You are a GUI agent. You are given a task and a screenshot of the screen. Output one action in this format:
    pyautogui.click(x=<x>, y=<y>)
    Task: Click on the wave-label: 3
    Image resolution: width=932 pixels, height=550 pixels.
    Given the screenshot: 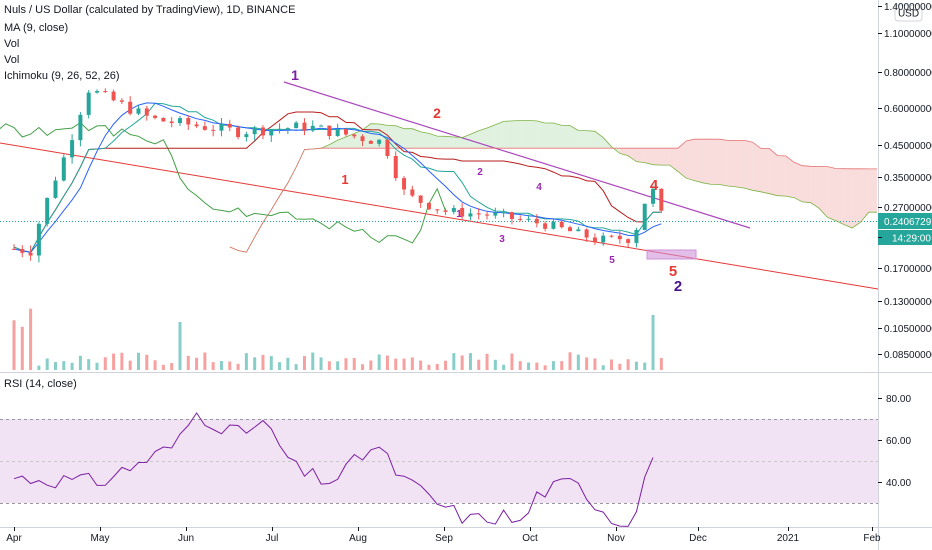 What is the action you would take?
    pyautogui.click(x=502, y=239)
    